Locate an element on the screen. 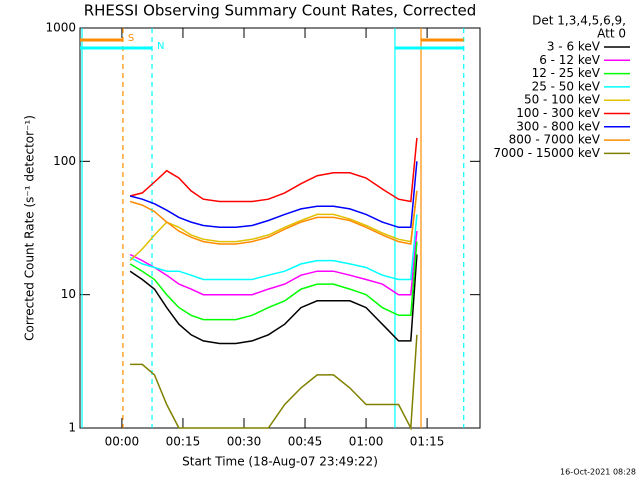 This screenshot has width=640, height=480. footer: 16-Oct-2021 08:28 is located at coordinates (598, 472).